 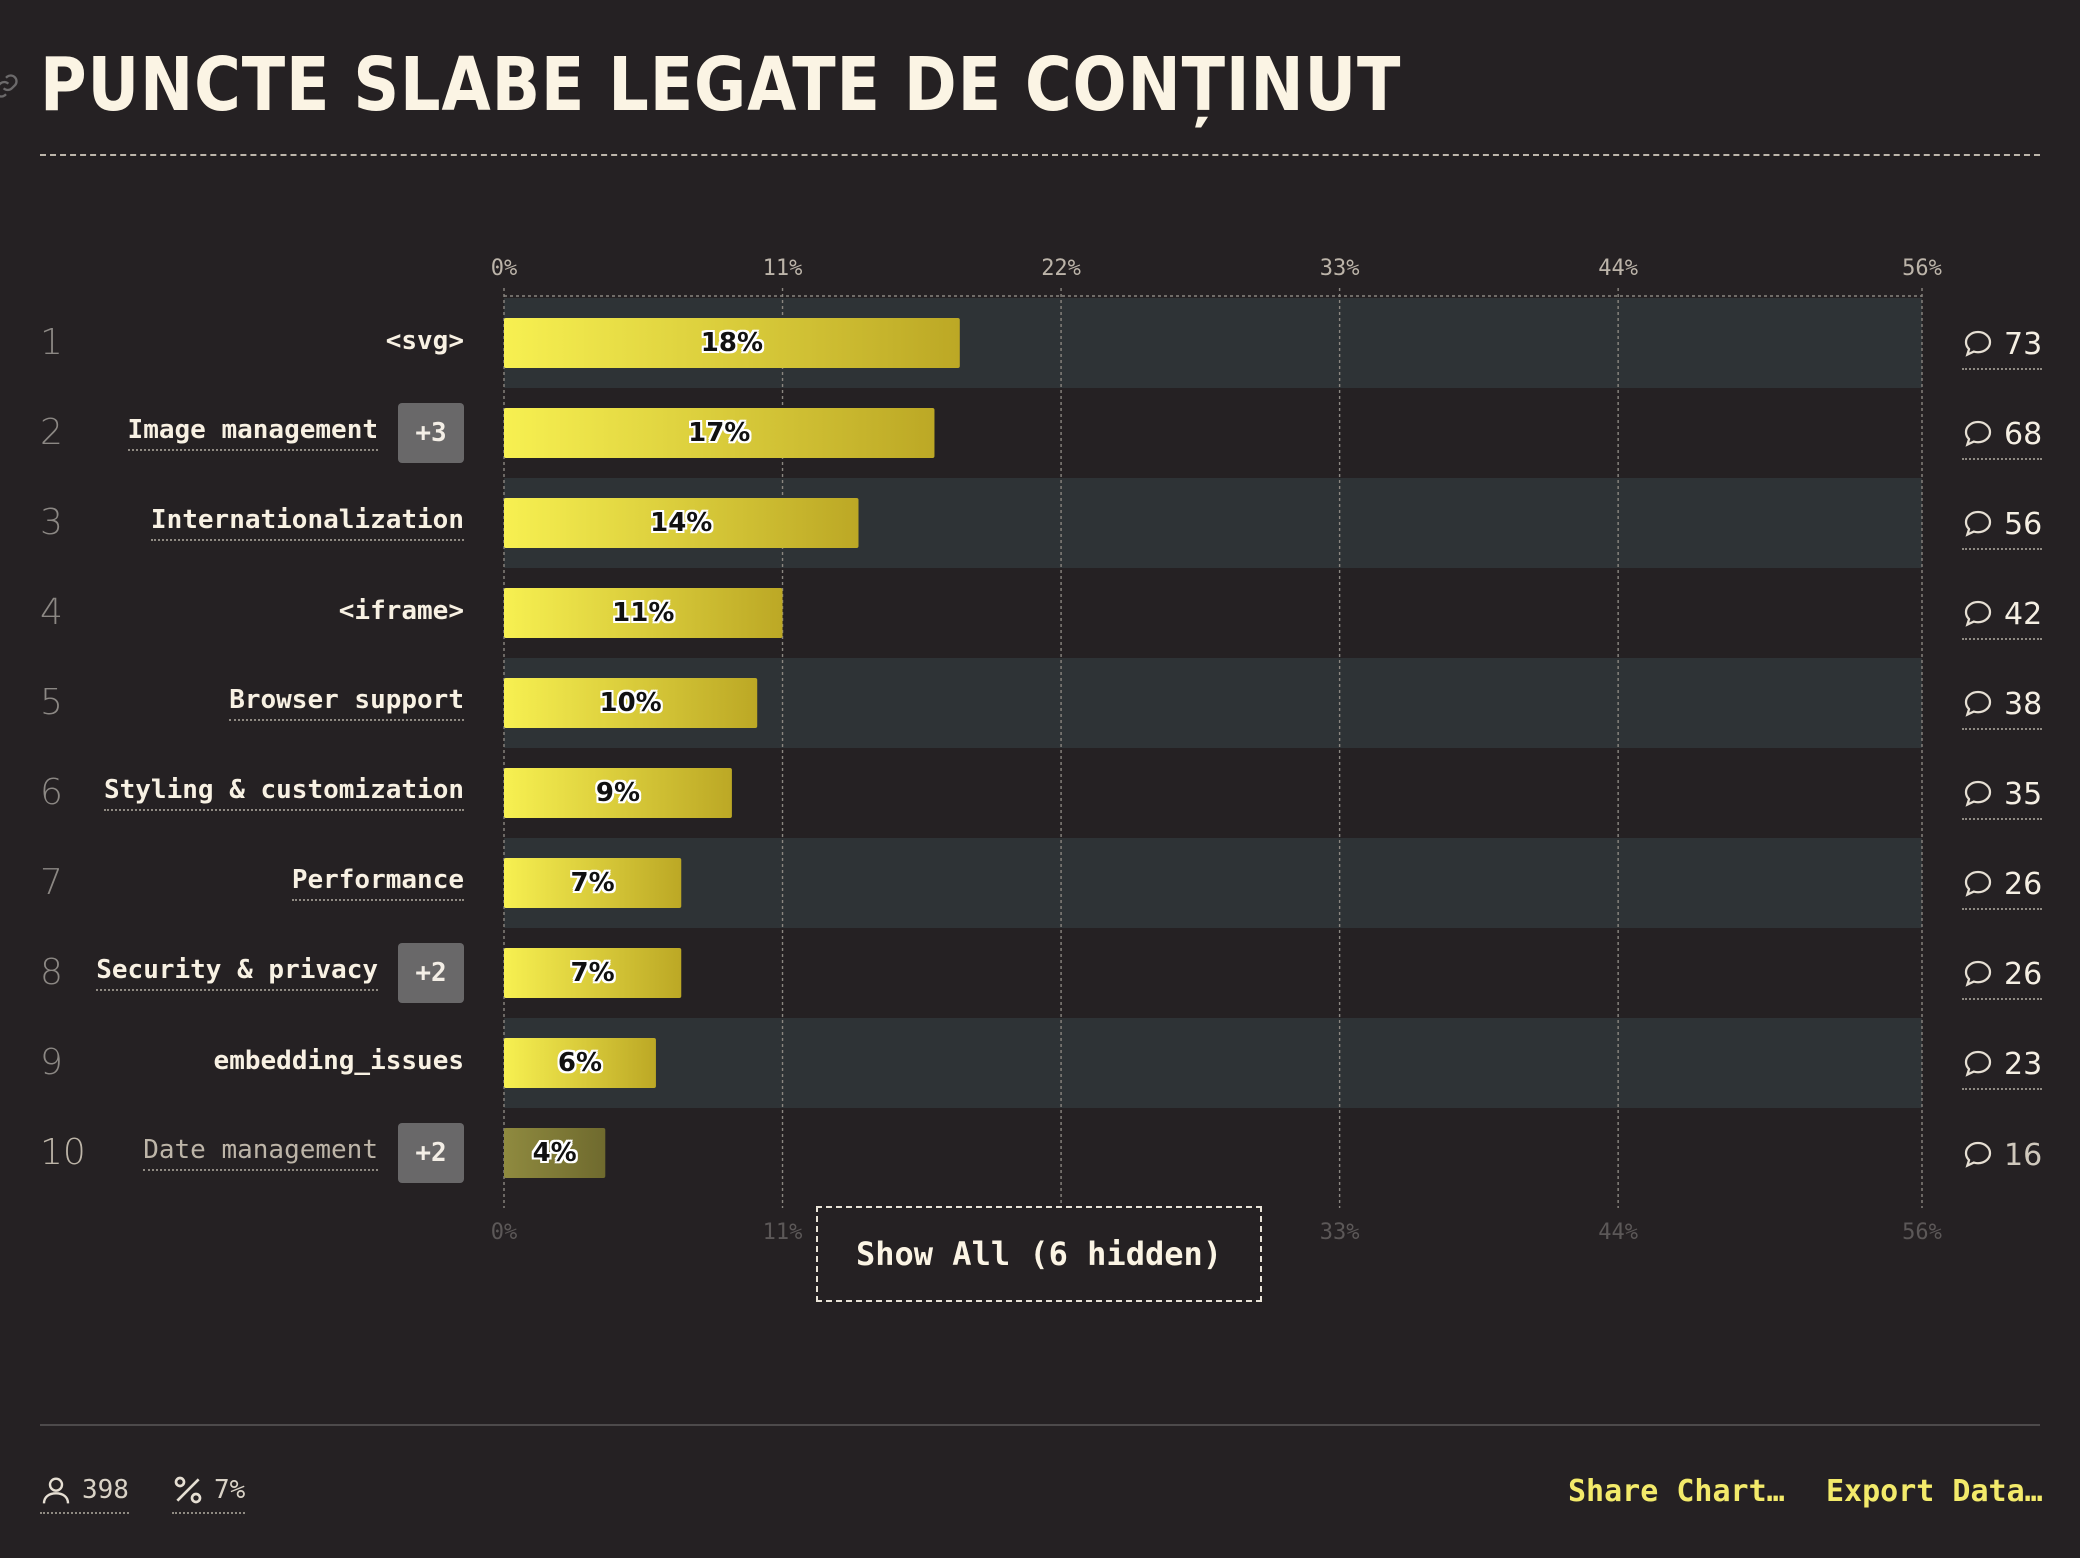 I want to click on chart-row: 7 Performance 7% 26, so click(x=1040, y=883).